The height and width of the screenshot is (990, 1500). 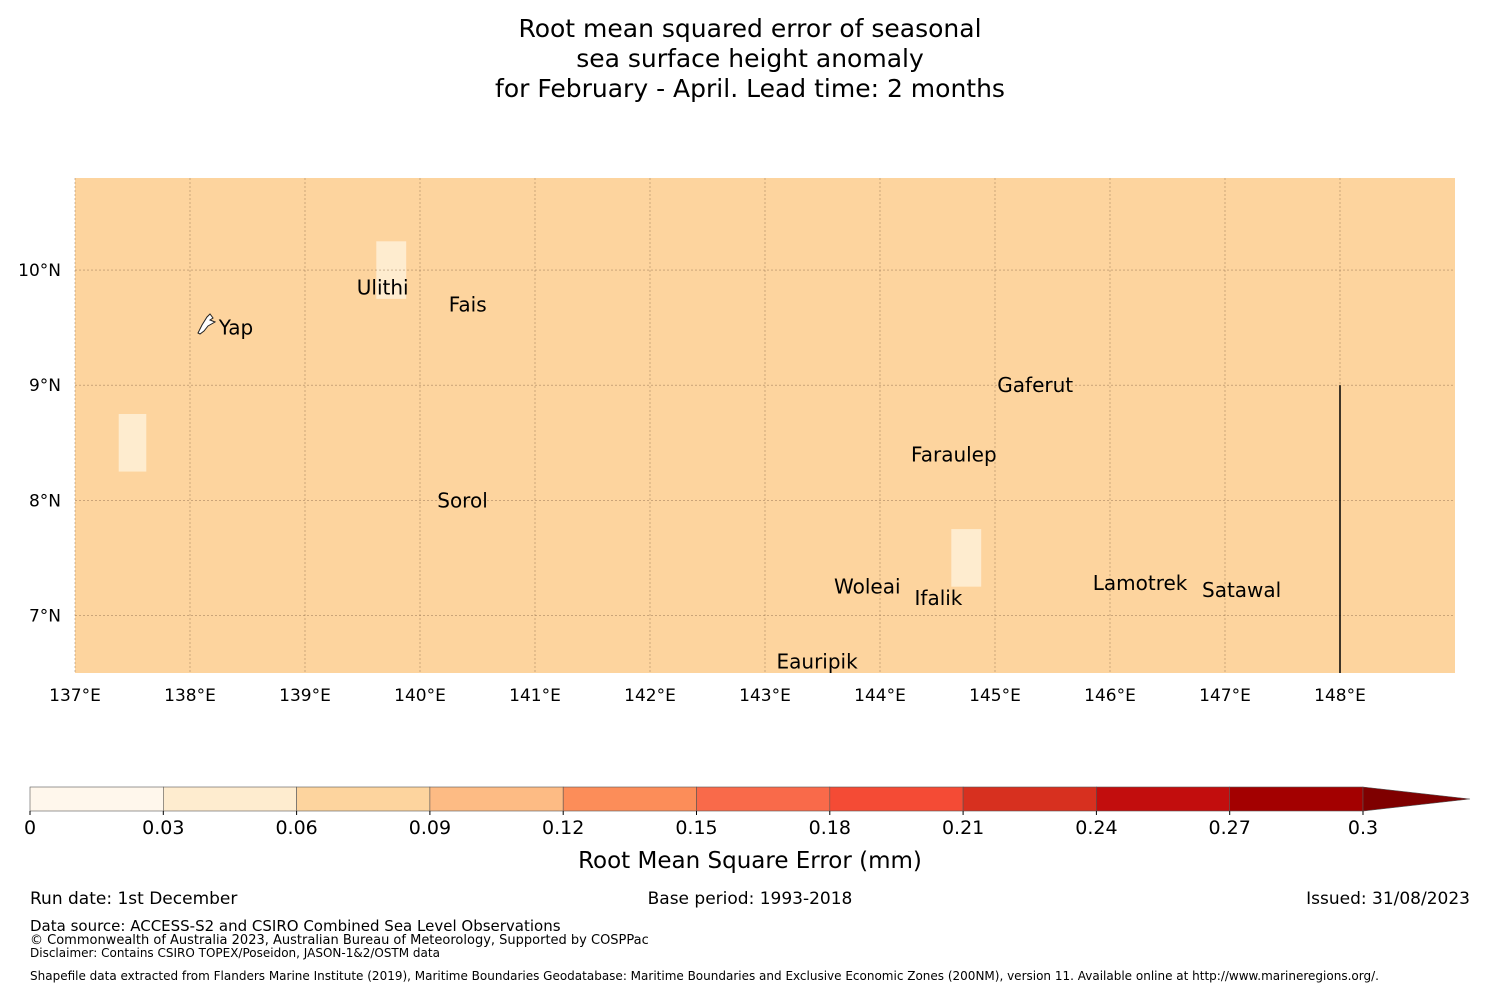 What do you see at coordinates (954, 454) in the screenshot?
I see `place-label-faraulep: Faraulep` at bounding box center [954, 454].